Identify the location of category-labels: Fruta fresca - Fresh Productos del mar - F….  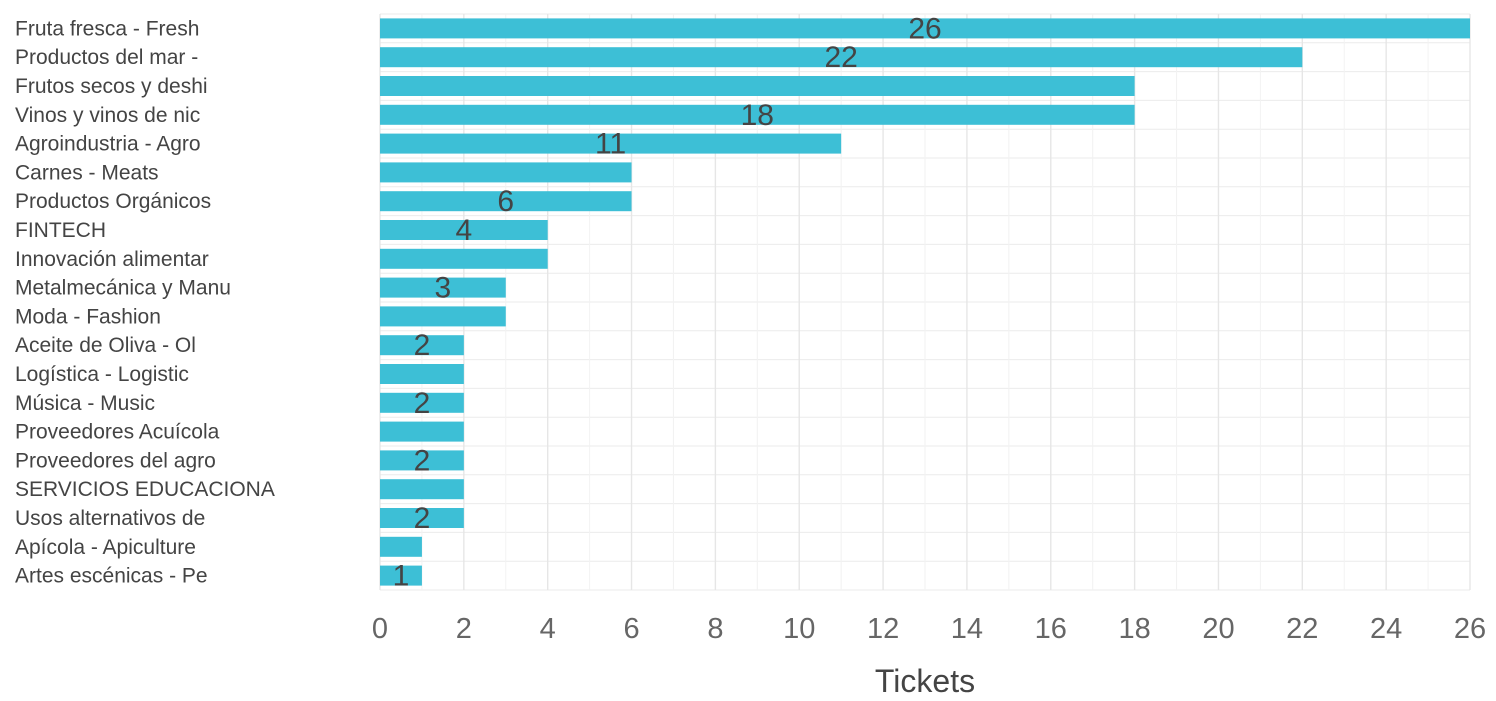
(145, 302).